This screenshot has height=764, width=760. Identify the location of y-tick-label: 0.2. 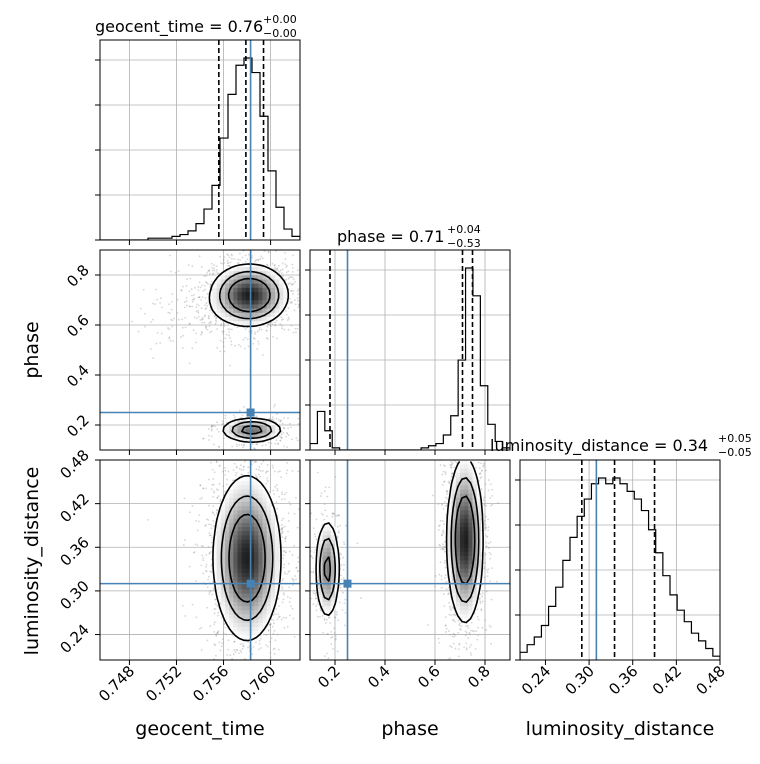
(78, 426).